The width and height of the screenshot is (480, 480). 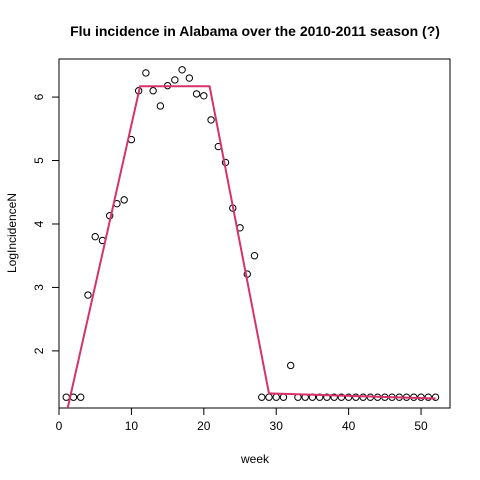 What do you see at coordinates (12, 233) in the screenshot?
I see `y-axis-label: LogIncidenceN` at bounding box center [12, 233].